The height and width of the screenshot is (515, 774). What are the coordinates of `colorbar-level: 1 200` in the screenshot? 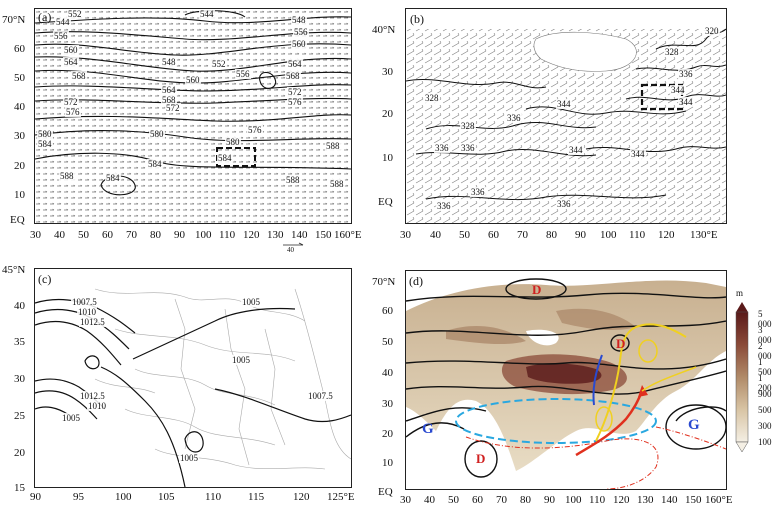 It's located at (765, 383).